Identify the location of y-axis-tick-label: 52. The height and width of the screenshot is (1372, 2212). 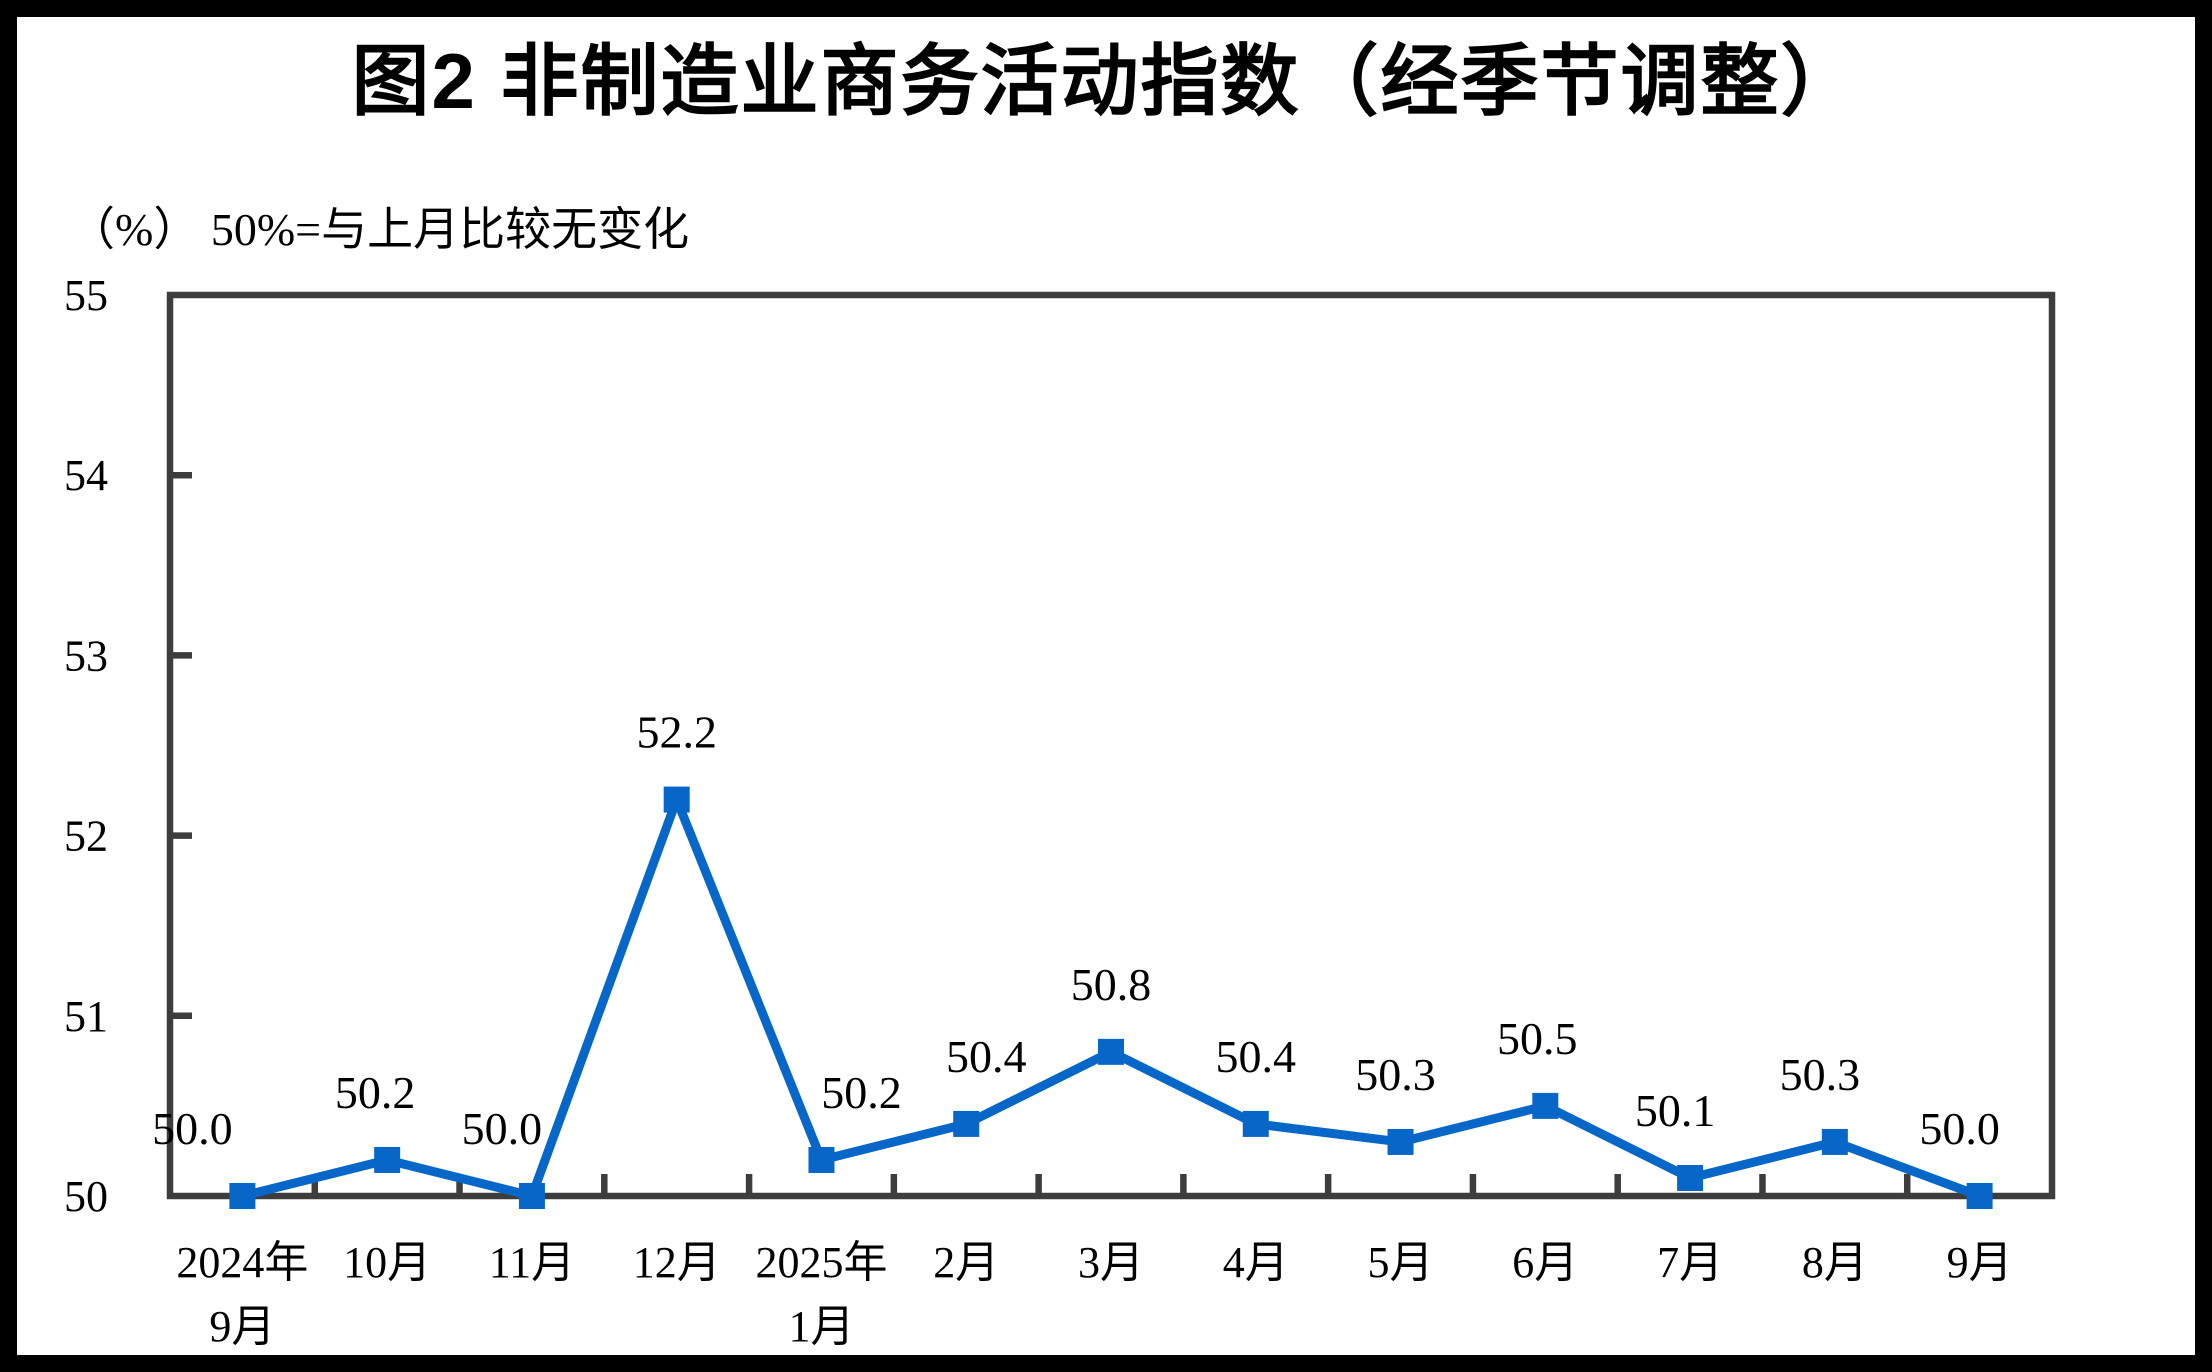
(86, 836).